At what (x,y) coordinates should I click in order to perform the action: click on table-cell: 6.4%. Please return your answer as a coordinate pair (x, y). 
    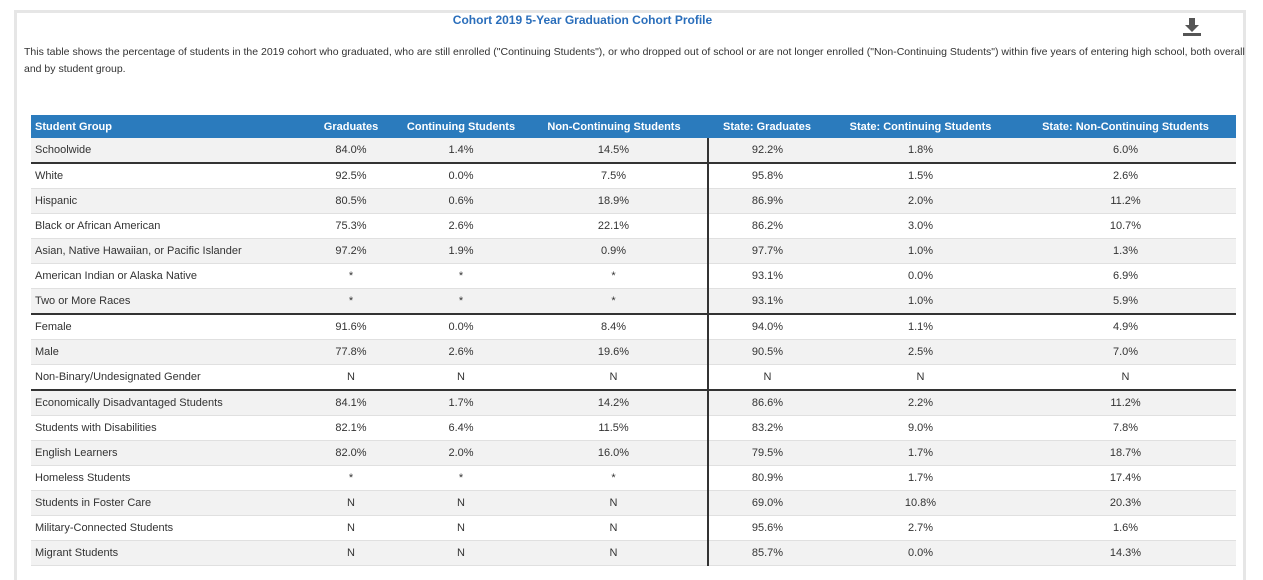
    Looking at the image, I should click on (461, 428).